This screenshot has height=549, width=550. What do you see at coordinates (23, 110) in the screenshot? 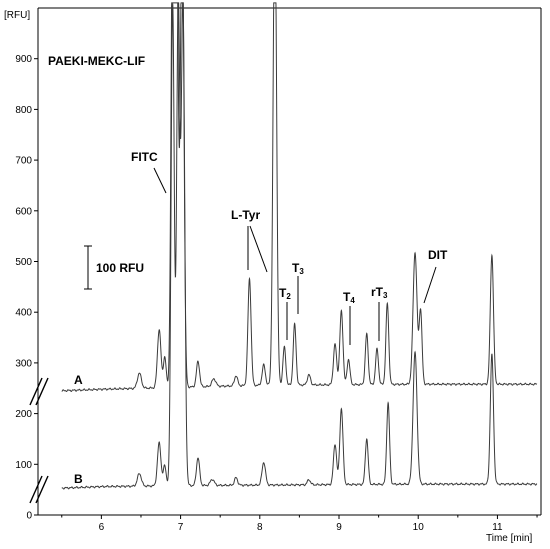
I see `y-tick-label: 800` at bounding box center [23, 110].